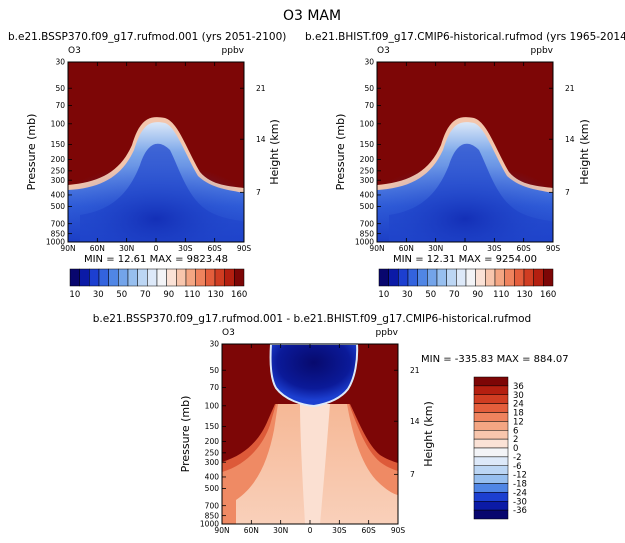 Image resolution: width=625 pixels, height=543 pixels. I want to click on x-tick: 90N, so click(68, 157).